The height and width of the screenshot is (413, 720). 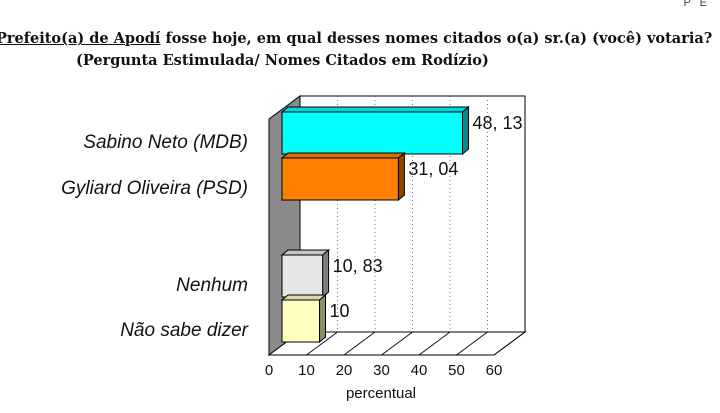 What do you see at coordinates (344, 370) in the screenshot?
I see `x-tick-label: 20` at bounding box center [344, 370].